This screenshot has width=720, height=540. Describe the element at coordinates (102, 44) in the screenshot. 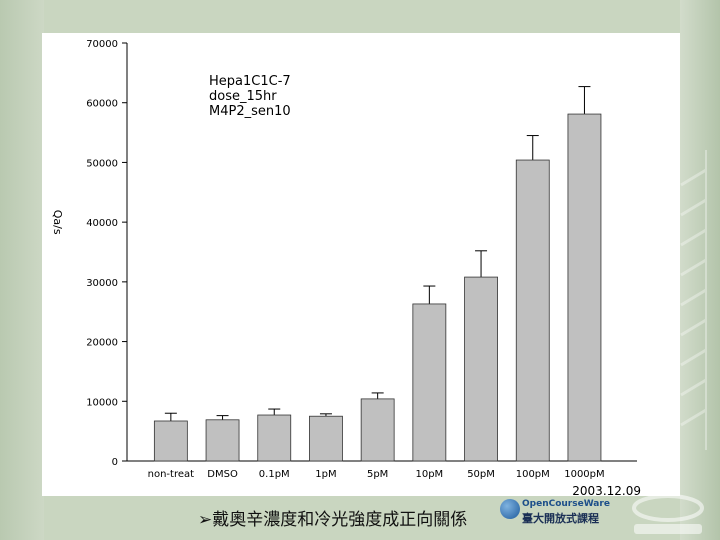

I see `y-tick-label: 70000` at that location.